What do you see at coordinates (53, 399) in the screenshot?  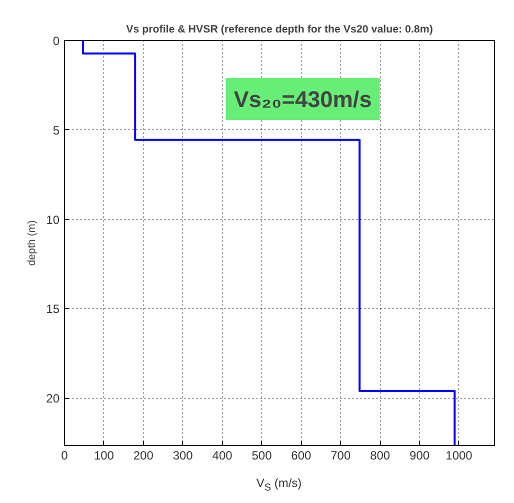 I see `y-tick-label: 20` at bounding box center [53, 399].